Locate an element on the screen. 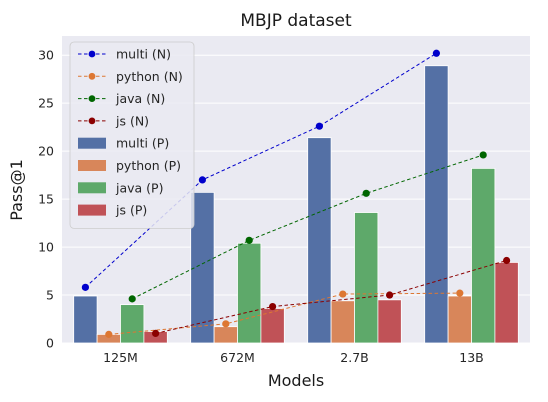  x-tick-label: 13B is located at coordinates (471, 357).